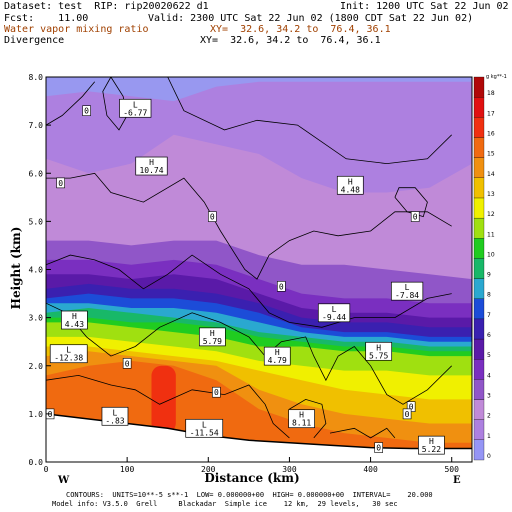 This screenshot has width=512, height=512. Describe the element at coordinates (36, 462) in the screenshot. I see `y-tick-label: 0.0` at that location.